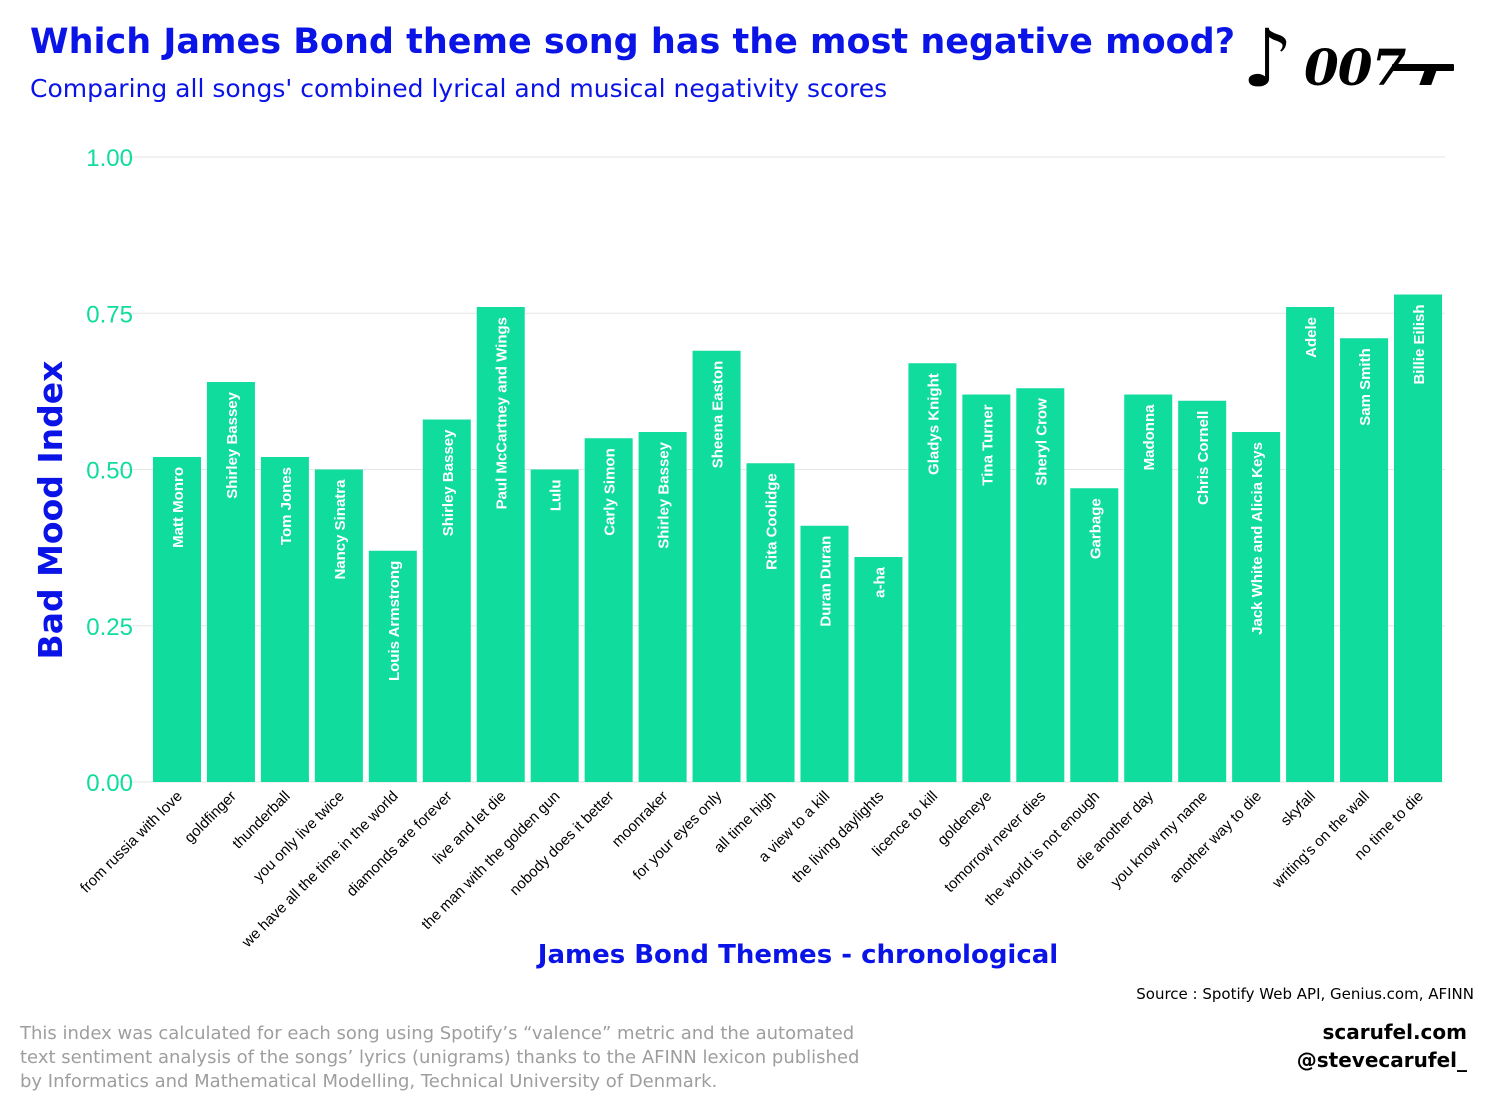 Image resolution: width=1500 pixels, height=1109 pixels. Describe the element at coordinates (1268, 58) in the screenshot. I see `music-note-icon: ♪` at that location.